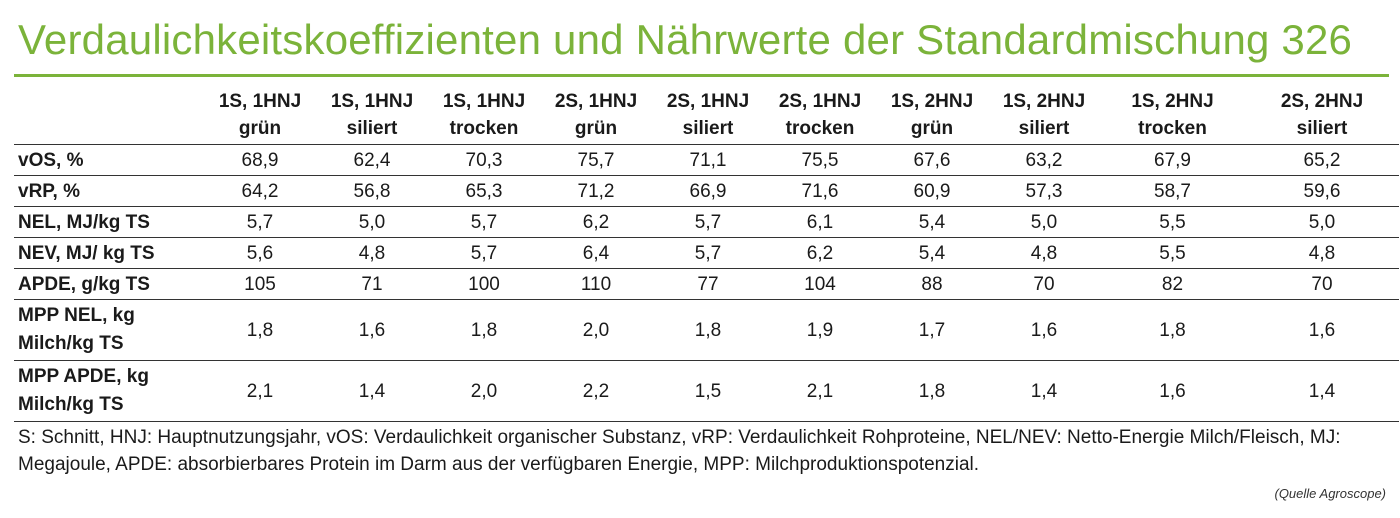 Image resolution: width=1400 pixels, height=518 pixels. I want to click on table-cell: 71, so click(372, 284).